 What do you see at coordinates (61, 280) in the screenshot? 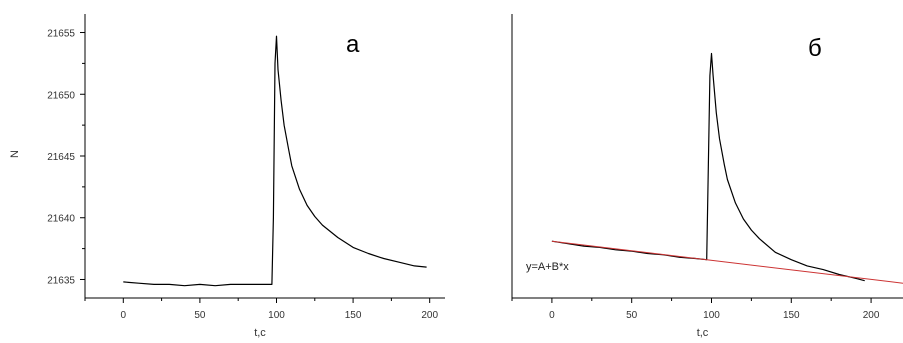
I see `y-tick-label: 21635` at bounding box center [61, 280].